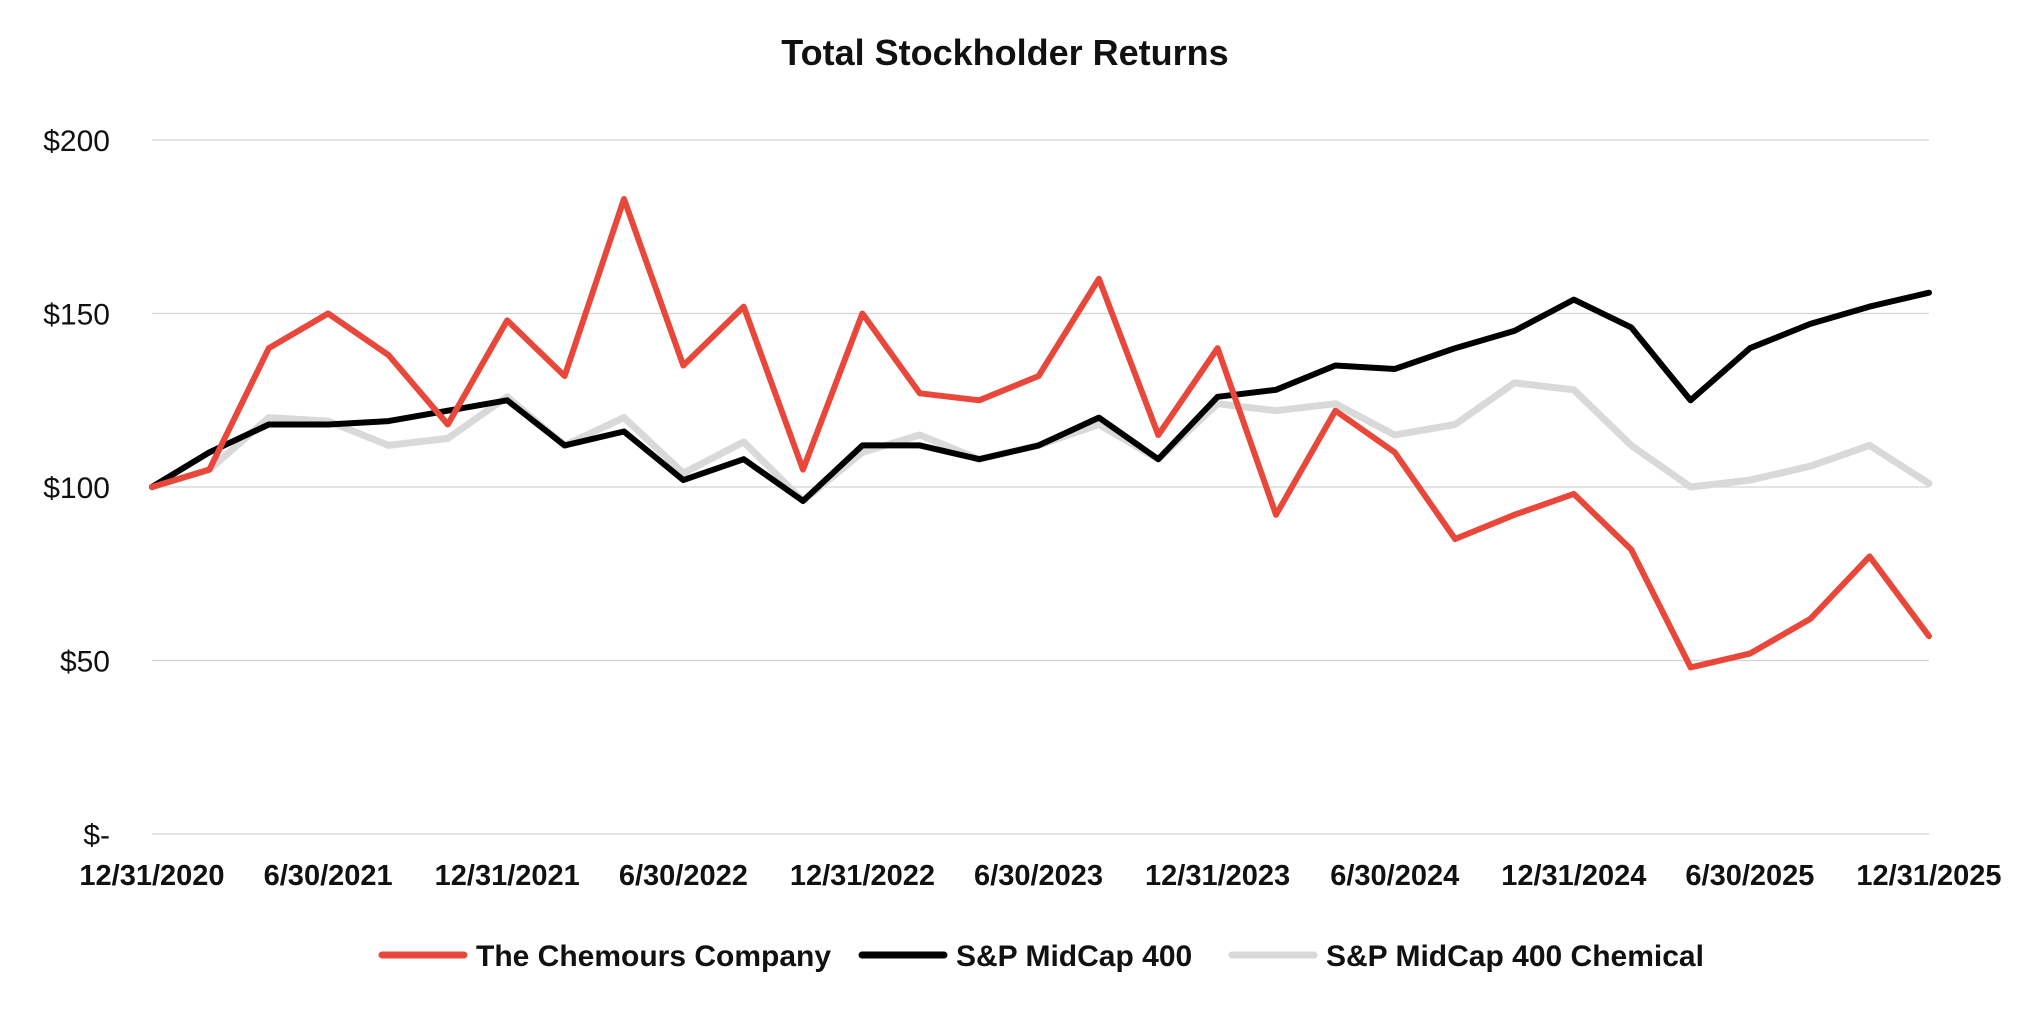 Image resolution: width=2029 pixels, height=1010 pixels. What do you see at coordinates (507, 876) in the screenshot?
I see `x-tick-label: 12/31/2021` at bounding box center [507, 876].